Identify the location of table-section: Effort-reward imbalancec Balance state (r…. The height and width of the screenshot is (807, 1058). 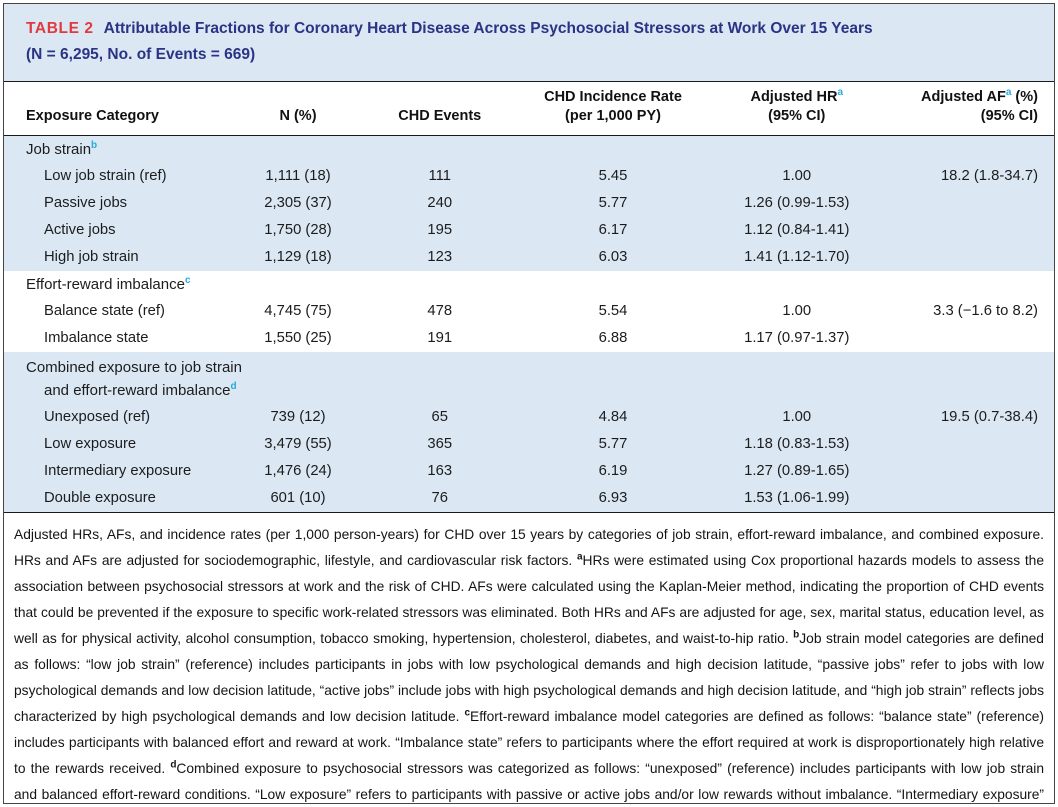
(529, 311).